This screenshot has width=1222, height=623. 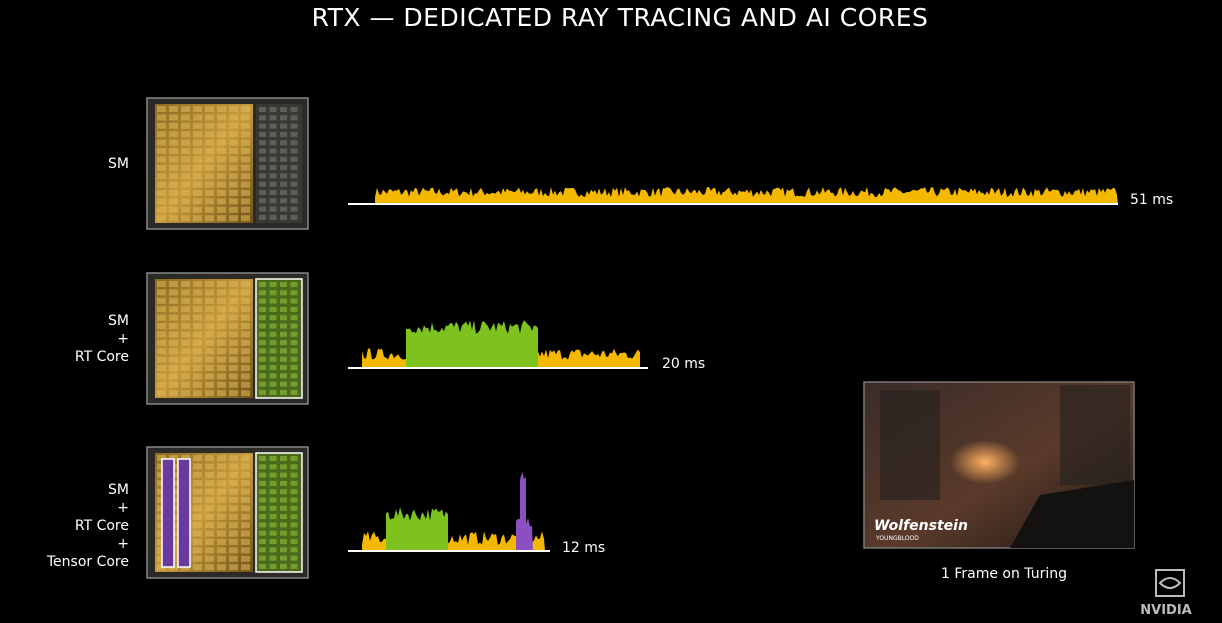 I want to click on row-label: SM, so click(x=118, y=164).